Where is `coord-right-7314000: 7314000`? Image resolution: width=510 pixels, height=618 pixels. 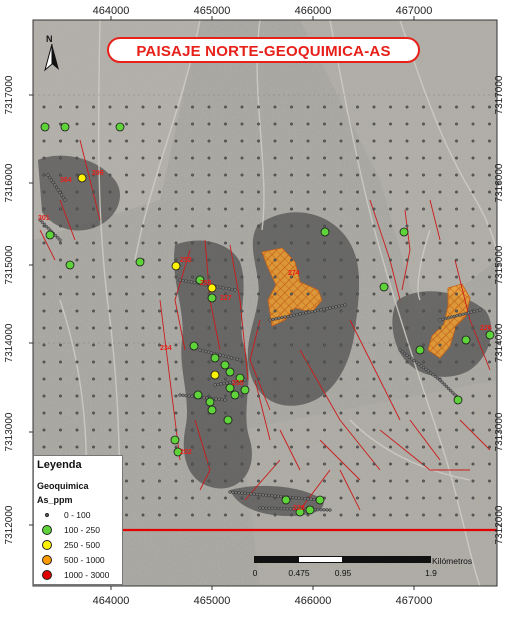
coord-right-7314000: 7314000 is located at coordinates (499, 343).